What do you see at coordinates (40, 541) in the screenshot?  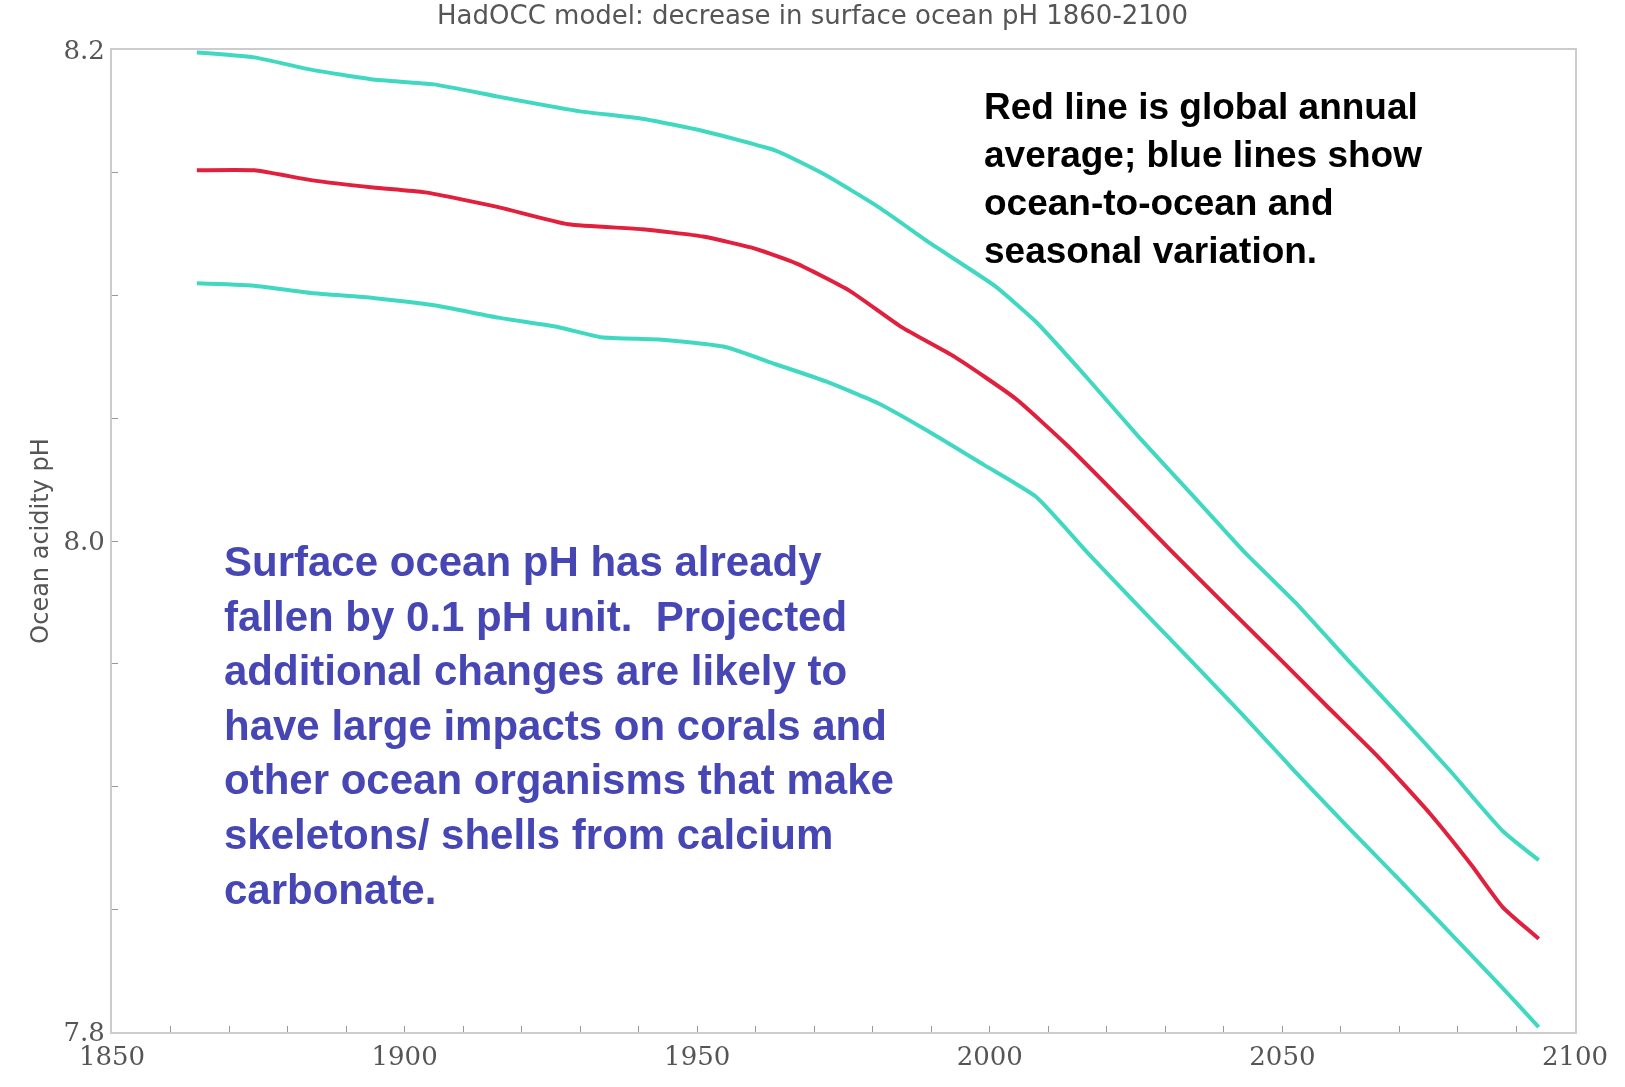 I see `y-axis-title: Ocean acidity pH` at bounding box center [40, 541].